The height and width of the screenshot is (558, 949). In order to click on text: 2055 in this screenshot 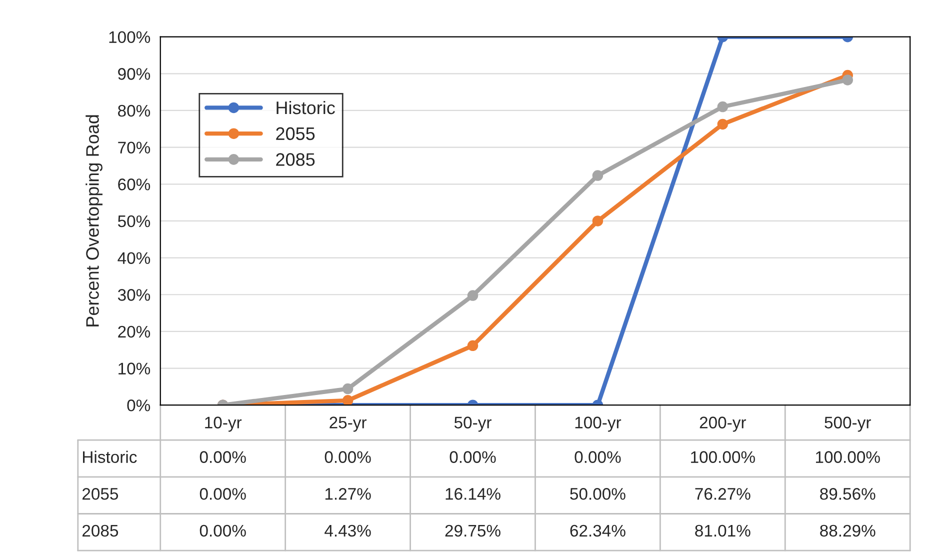, I will do `click(100, 494)`.